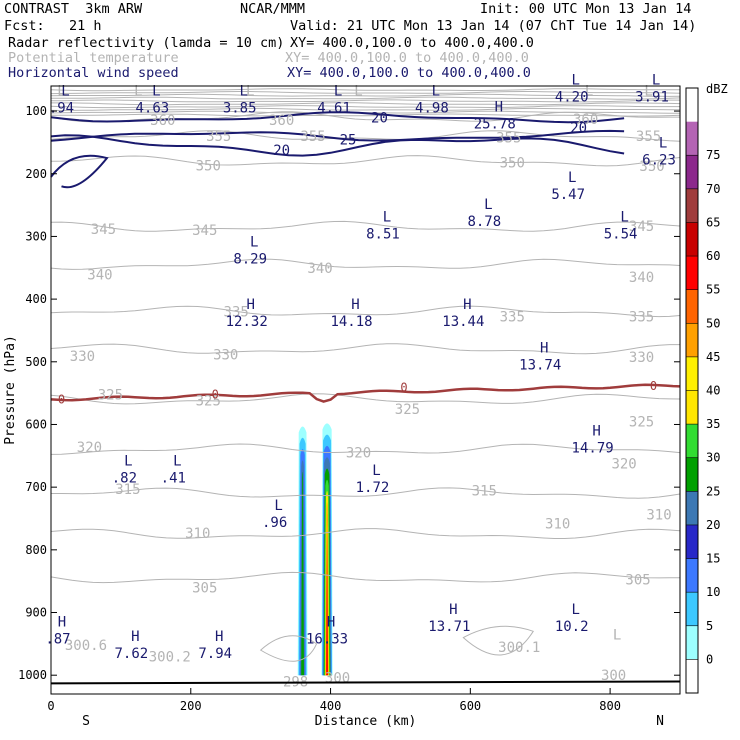 The height and width of the screenshot is (740, 740). What do you see at coordinates (709, 626) in the screenshot?
I see `colorbar-label: 5` at bounding box center [709, 626].